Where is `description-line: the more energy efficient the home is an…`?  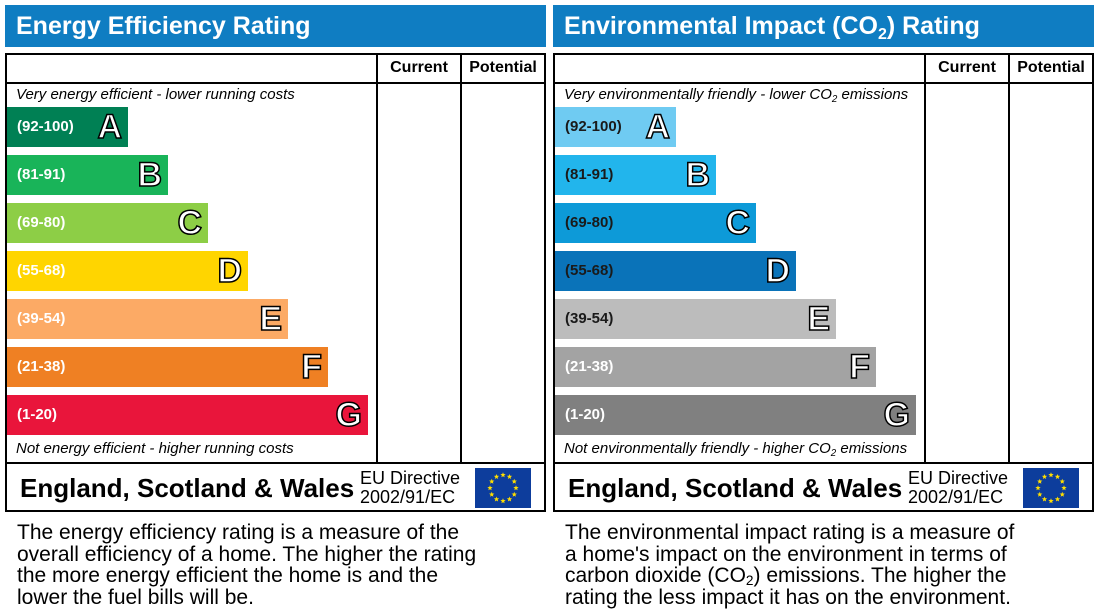
description-line: the more energy efficient the home is an… is located at coordinates (227, 576).